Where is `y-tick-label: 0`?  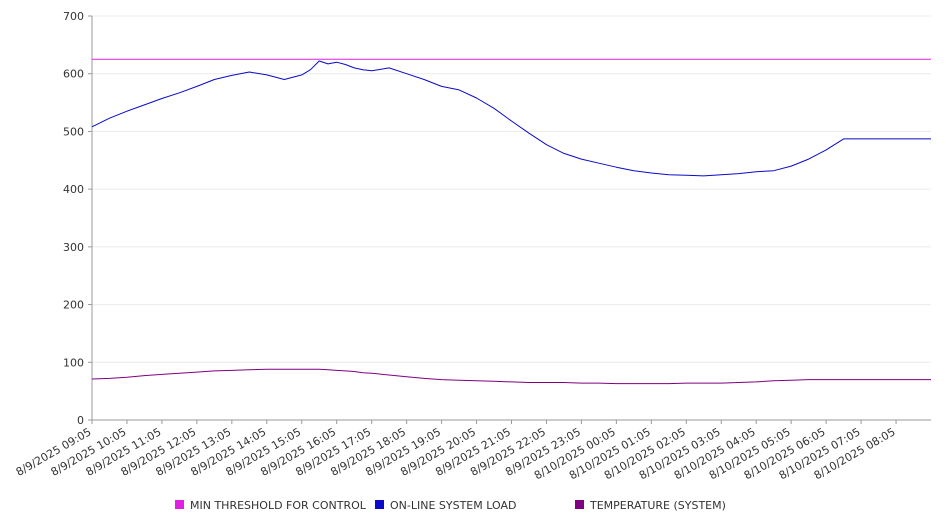 y-tick-label: 0 is located at coordinates (80, 420).